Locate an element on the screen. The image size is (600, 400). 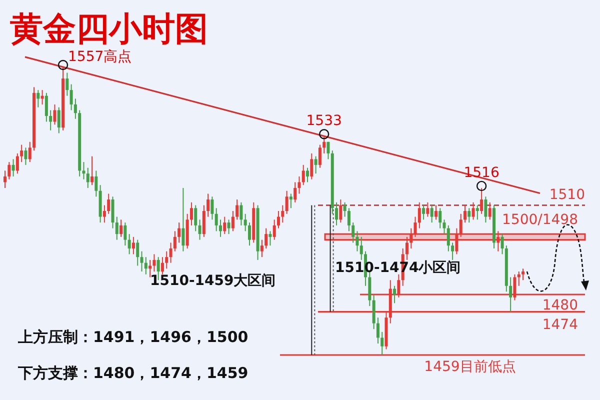
text: 1474 is located at coordinates (560, 324).